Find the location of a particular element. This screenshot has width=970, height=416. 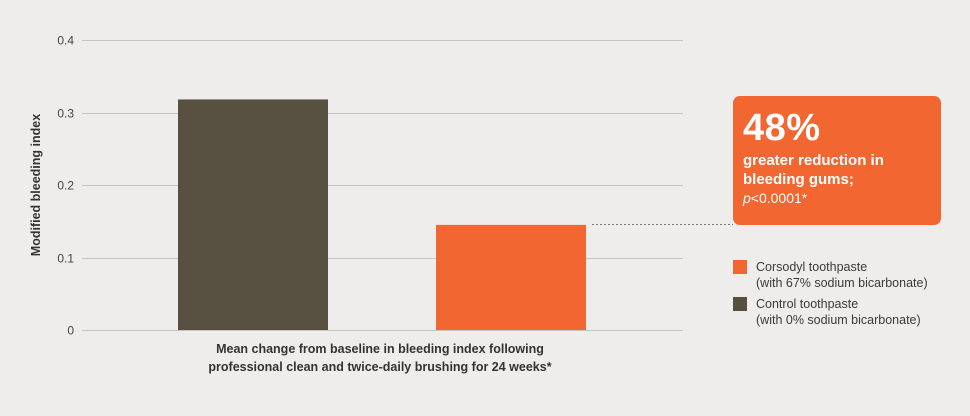

y-tick-label: 0.2 is located at coordinates (65, 186).